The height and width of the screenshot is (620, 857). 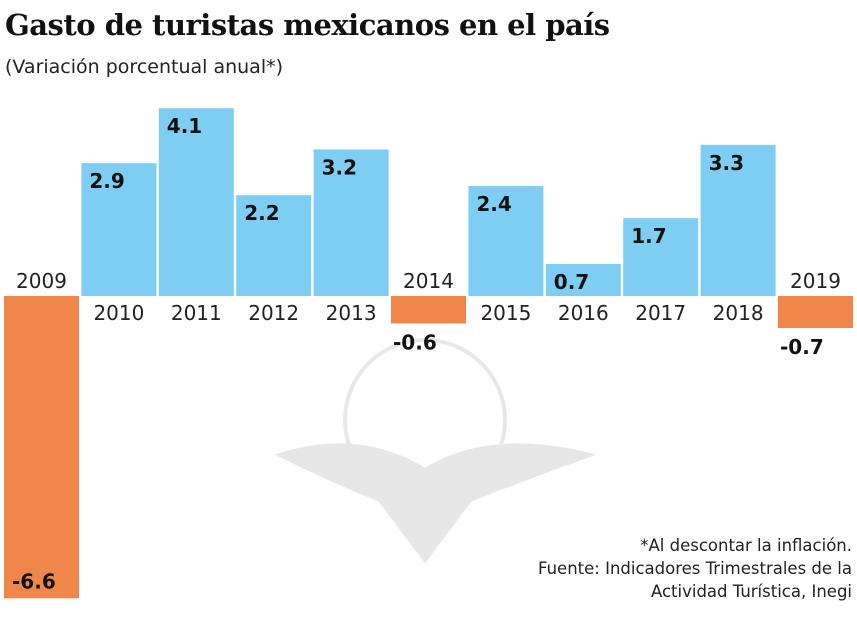 I want to click on data-label-2011: 4.1, so click(x=184, y=126).